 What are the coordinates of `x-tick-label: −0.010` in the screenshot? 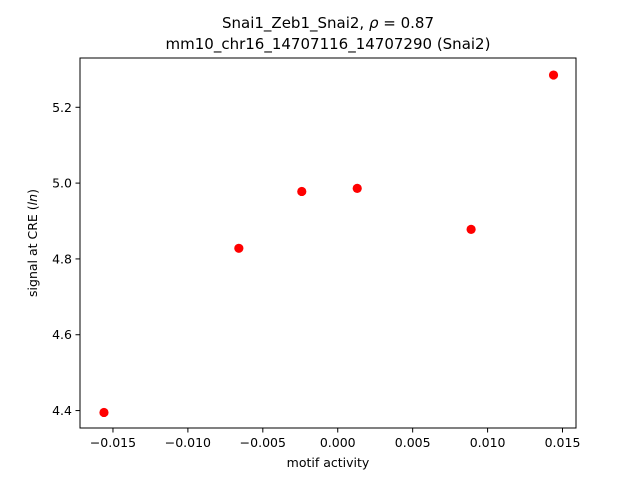 It's located at (188, 442).